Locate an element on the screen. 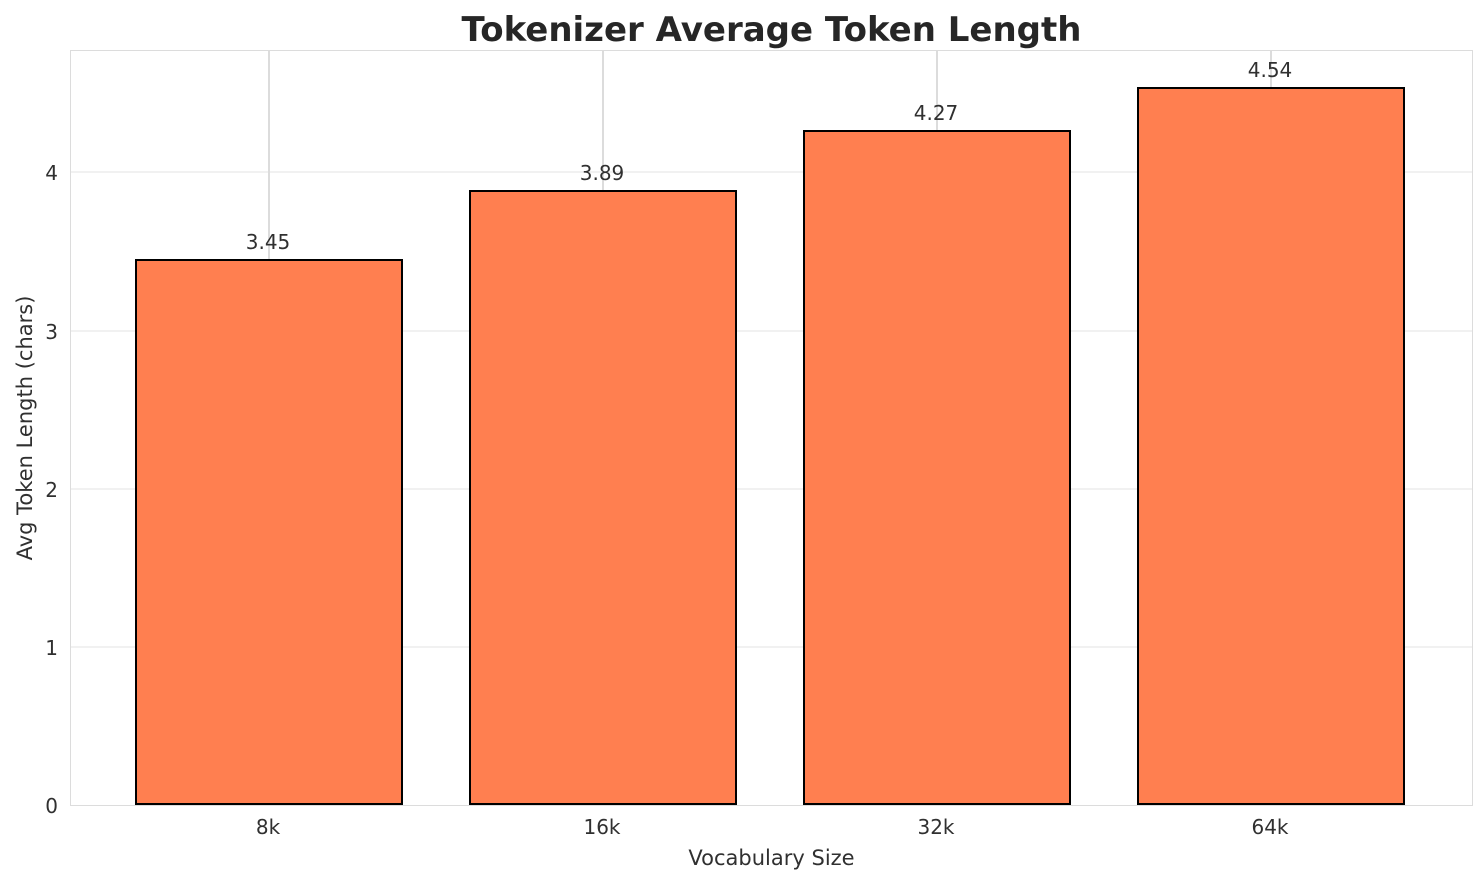  y-tick-label: 1 is located at coordinates (51, 647).